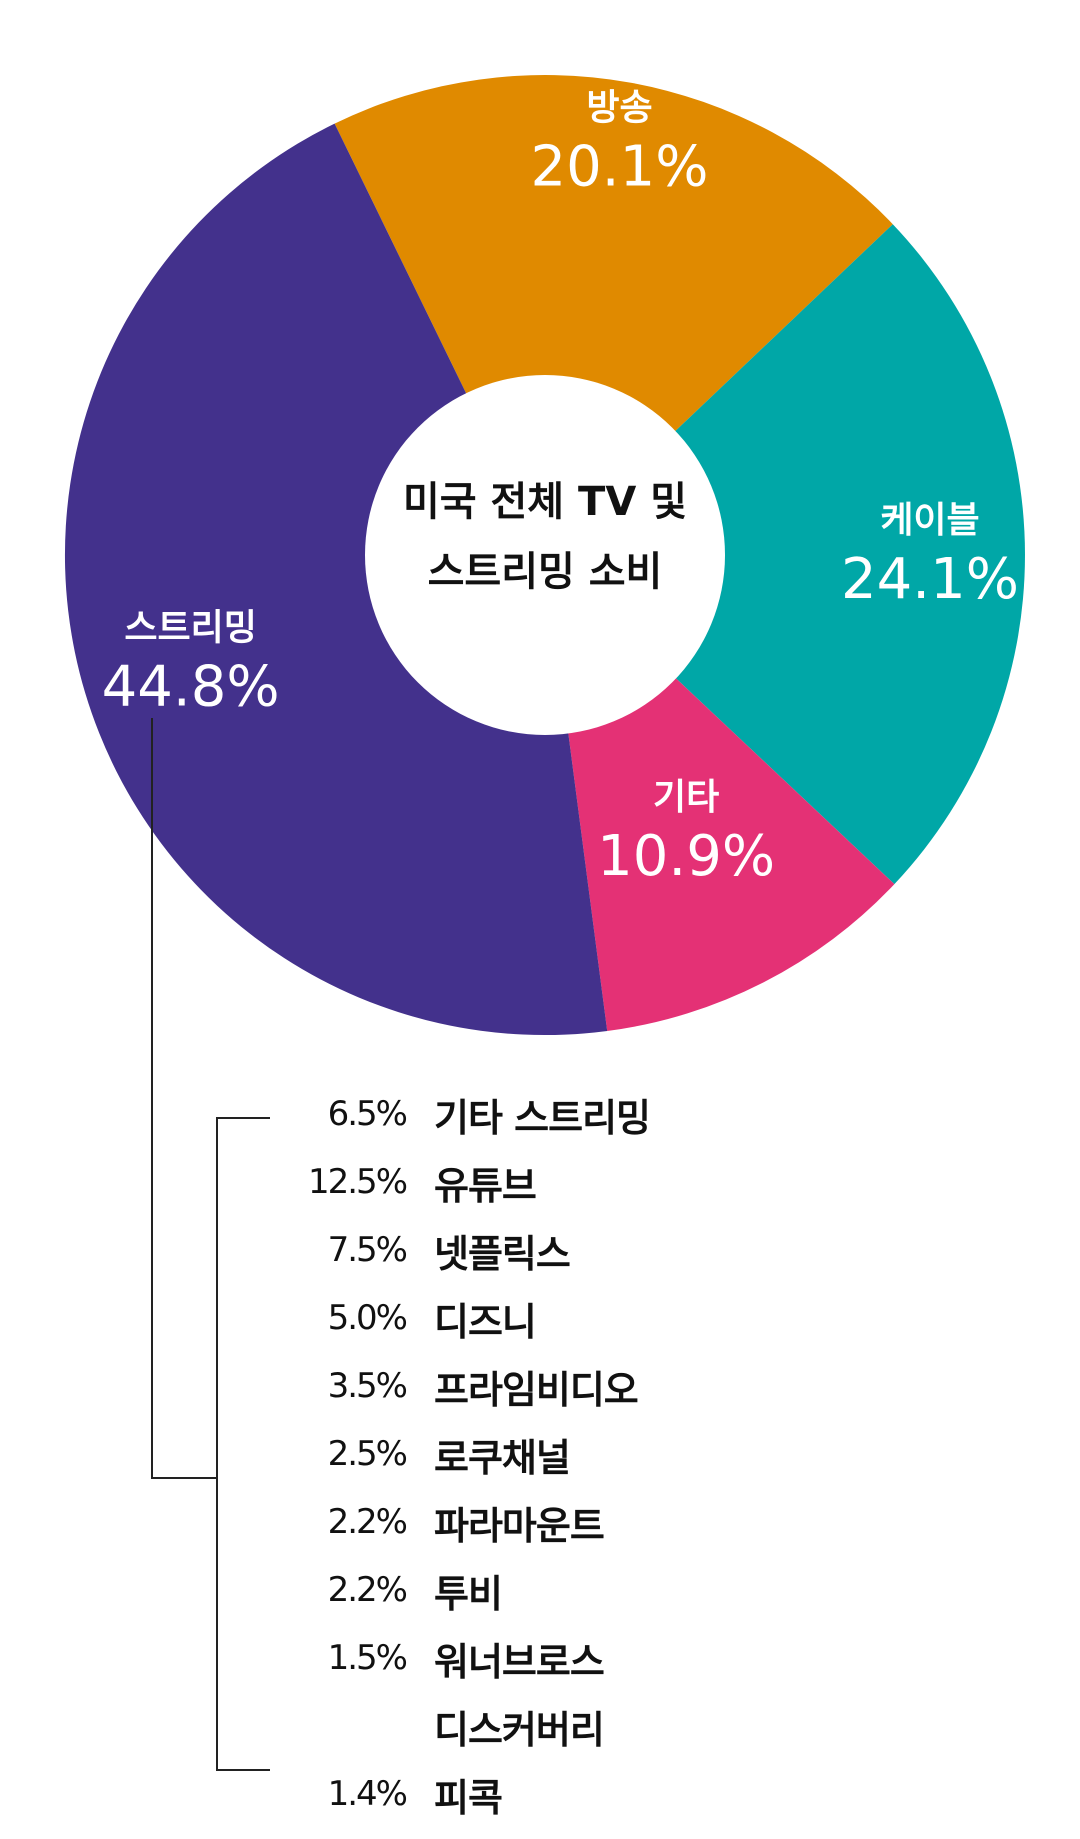 Image resolution: width=1080 pixels, height=1839 pixels. What do you see at coordinates (620, 1250) in the screenshot?
I see `breakdown-row: 7.5% 넷플릭스` at bounding box center [620, 1250].